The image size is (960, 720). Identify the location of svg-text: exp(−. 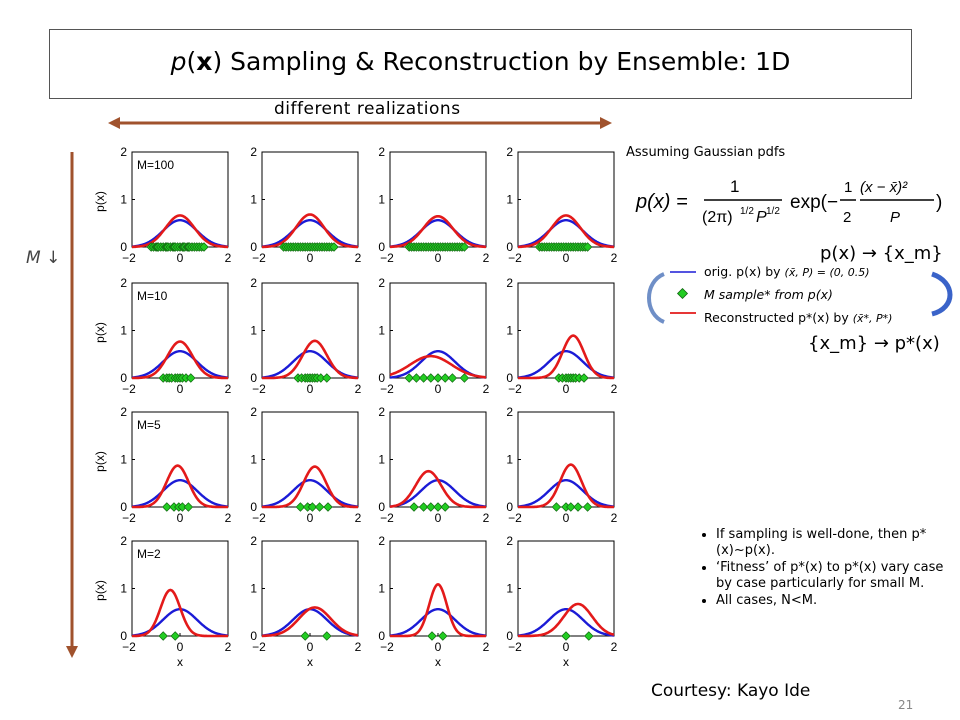
(814, 202).